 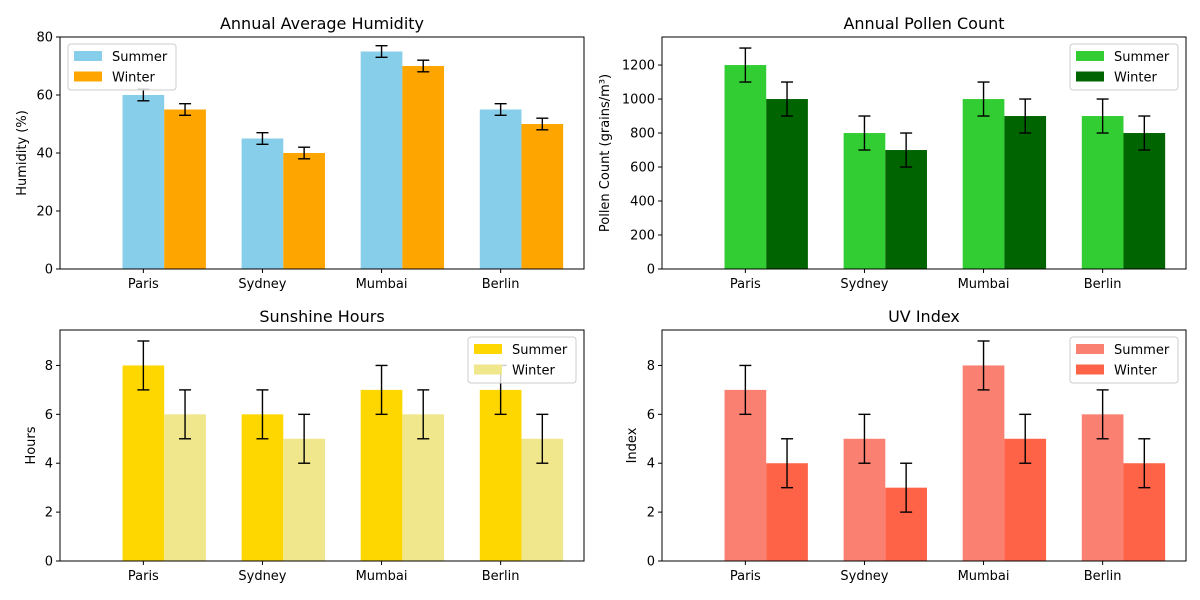 What do you see at coordinates (44, 212) in the screenshot?
I see `y-tick-label: 20` at bounding box center [44, 212].